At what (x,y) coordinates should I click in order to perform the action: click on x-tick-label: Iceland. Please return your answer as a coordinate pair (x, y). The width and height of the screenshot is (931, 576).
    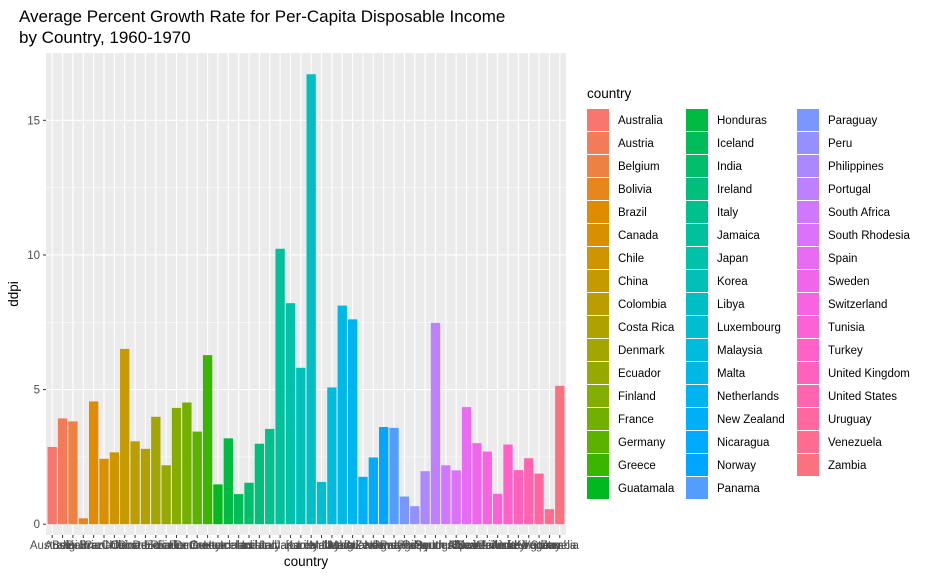
    Looking at the image, I should click on (238, 546).